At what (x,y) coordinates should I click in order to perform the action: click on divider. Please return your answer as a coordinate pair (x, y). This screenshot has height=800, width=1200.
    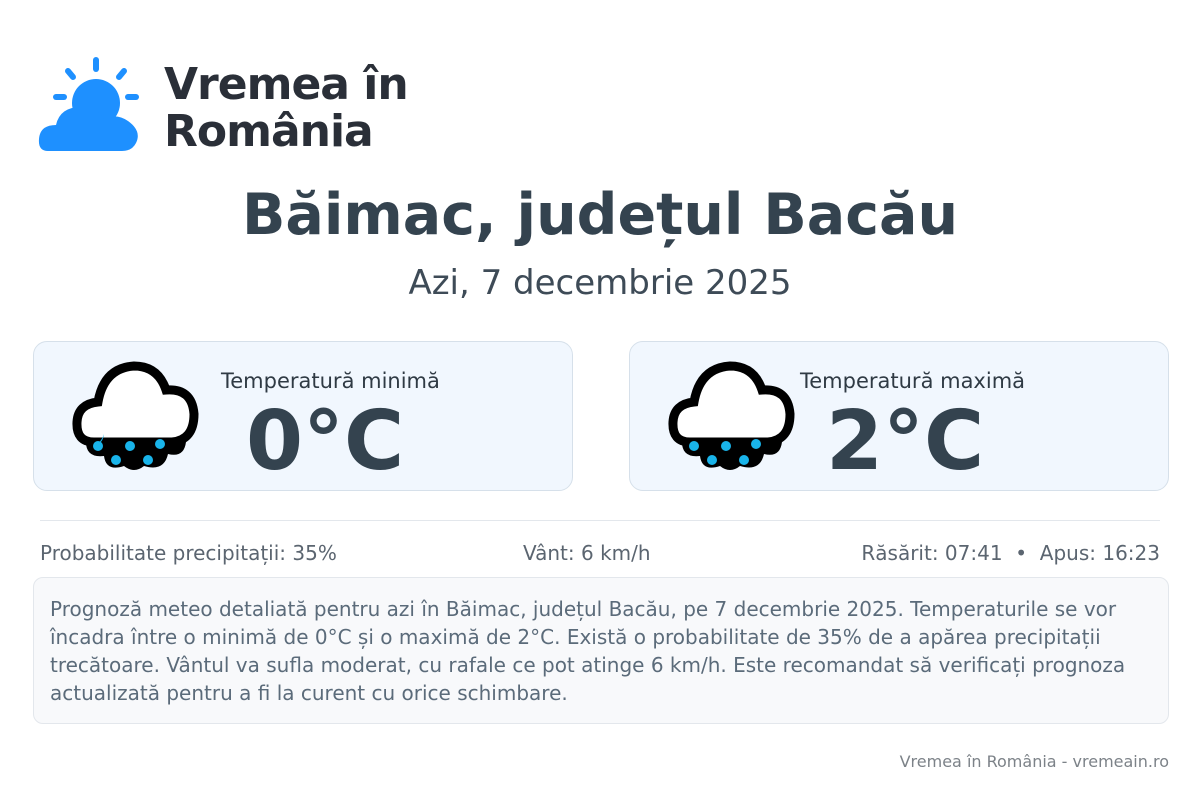
    Looking at the image, I should click on (600, 520).